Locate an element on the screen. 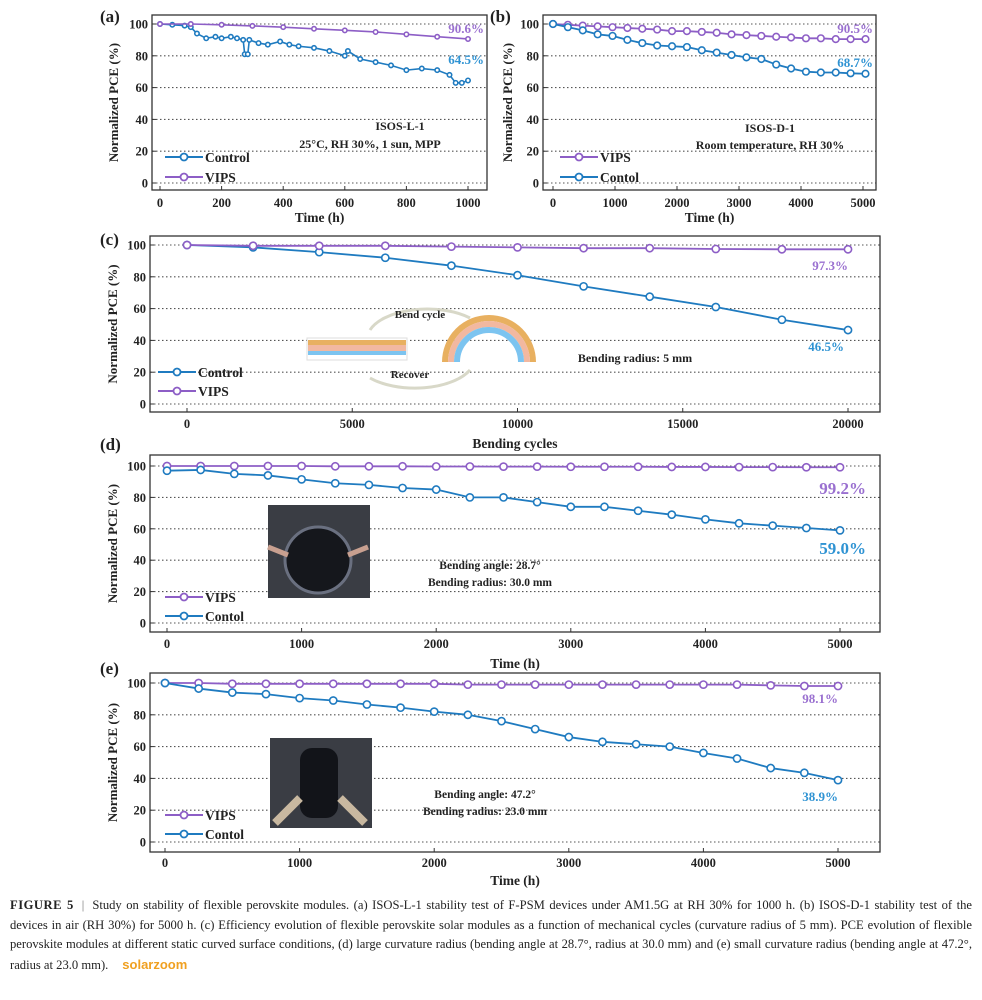  flat-layer-top is located at coordinates (357, 342).